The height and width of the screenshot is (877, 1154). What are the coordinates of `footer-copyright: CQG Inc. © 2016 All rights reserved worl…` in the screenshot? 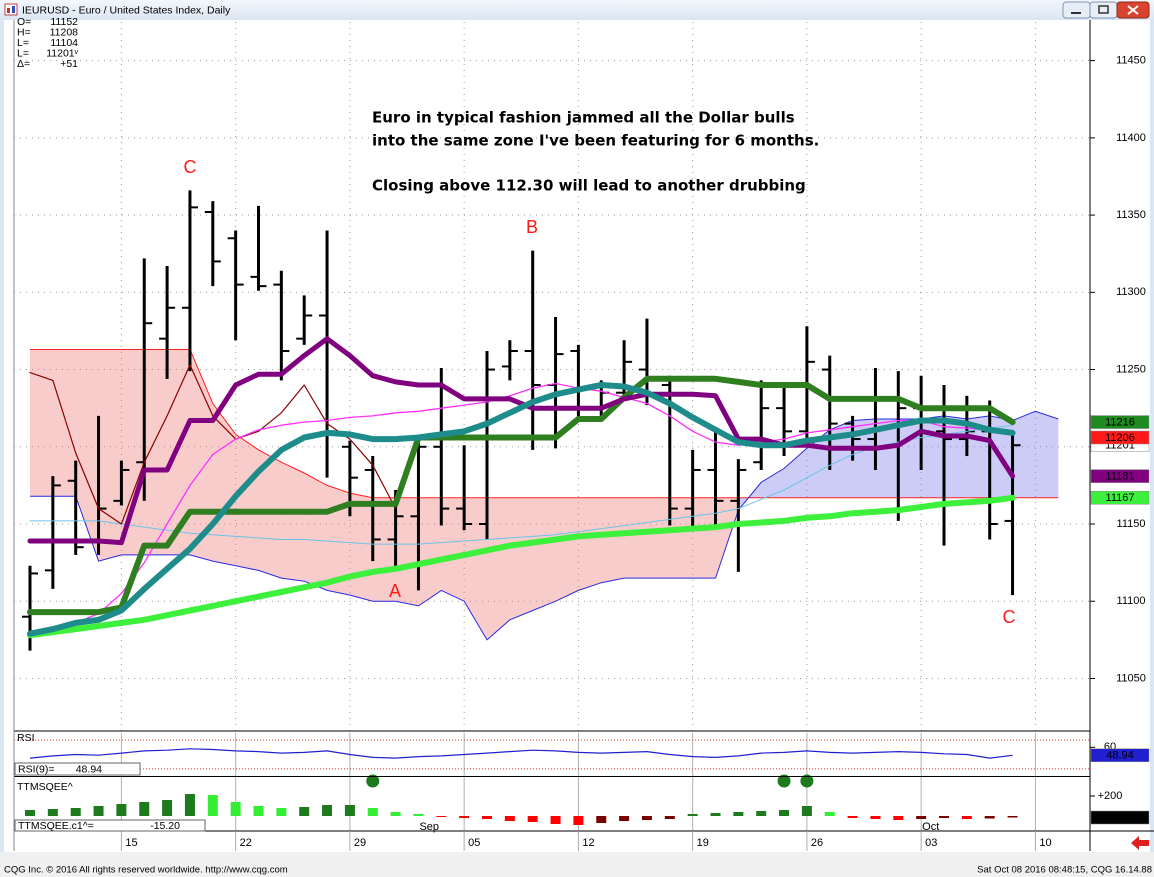 It's located at (146, 870).